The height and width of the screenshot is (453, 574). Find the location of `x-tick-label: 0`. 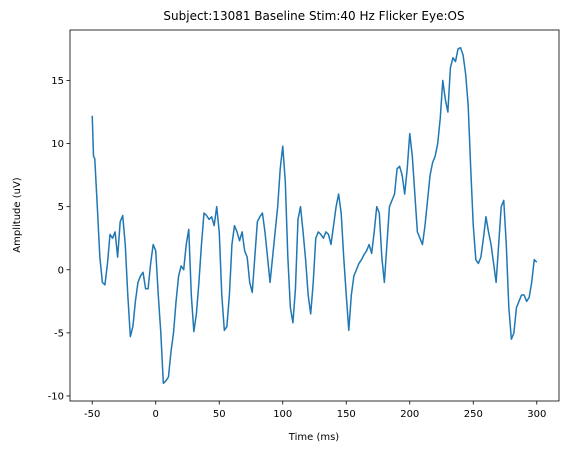

x-tick-label: 0 is located at coordinates (156, 414).